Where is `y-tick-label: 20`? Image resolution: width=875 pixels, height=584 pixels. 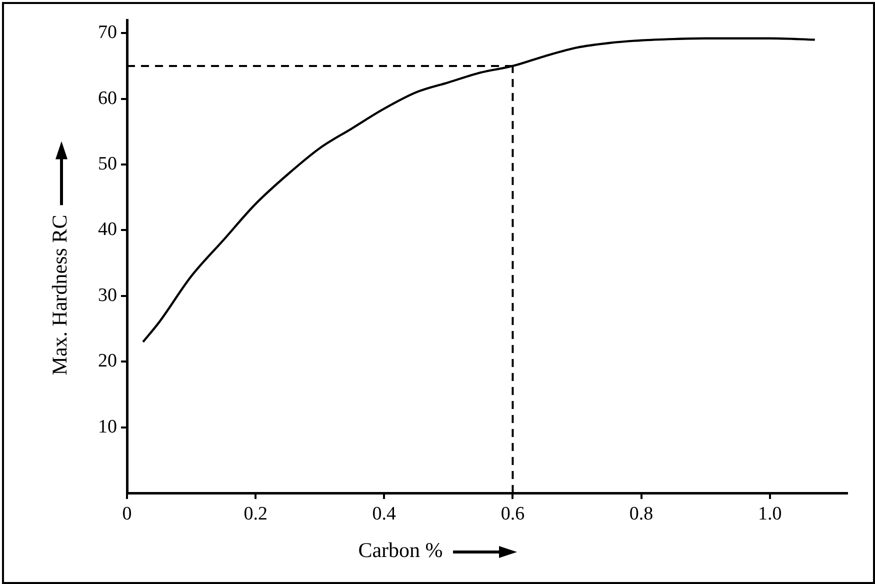
y-tick-label: 20 is located at coordinates (107, 361).